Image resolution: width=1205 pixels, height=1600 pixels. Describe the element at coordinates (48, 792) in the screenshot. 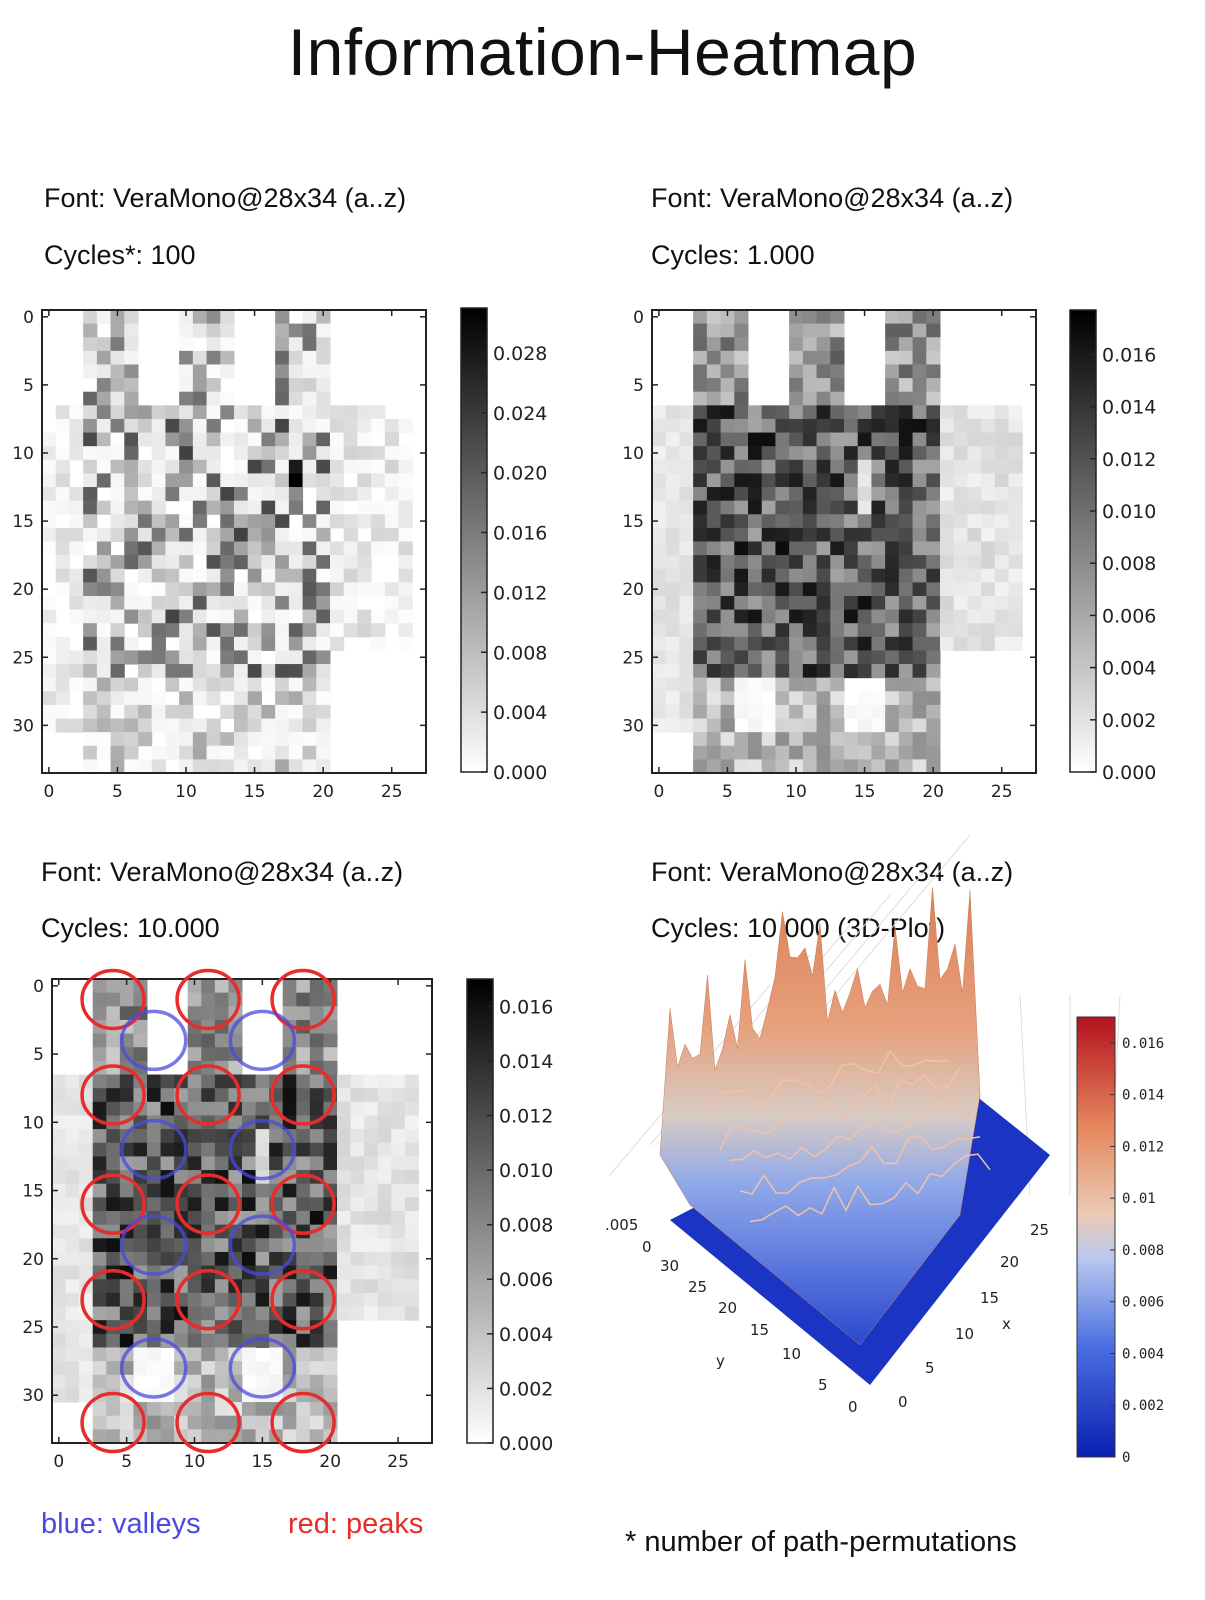

I see `x-tick-label: 0` at that location.